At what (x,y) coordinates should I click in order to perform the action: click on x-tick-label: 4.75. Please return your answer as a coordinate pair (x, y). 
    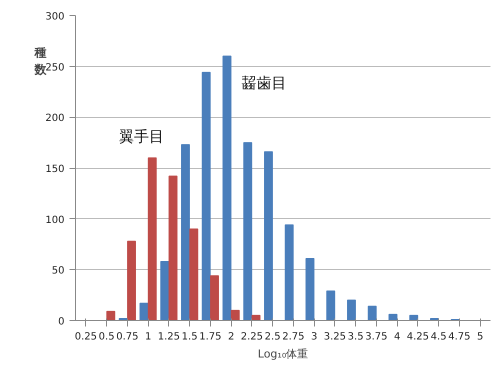
    Looking at the image, I should click on (459, 337).